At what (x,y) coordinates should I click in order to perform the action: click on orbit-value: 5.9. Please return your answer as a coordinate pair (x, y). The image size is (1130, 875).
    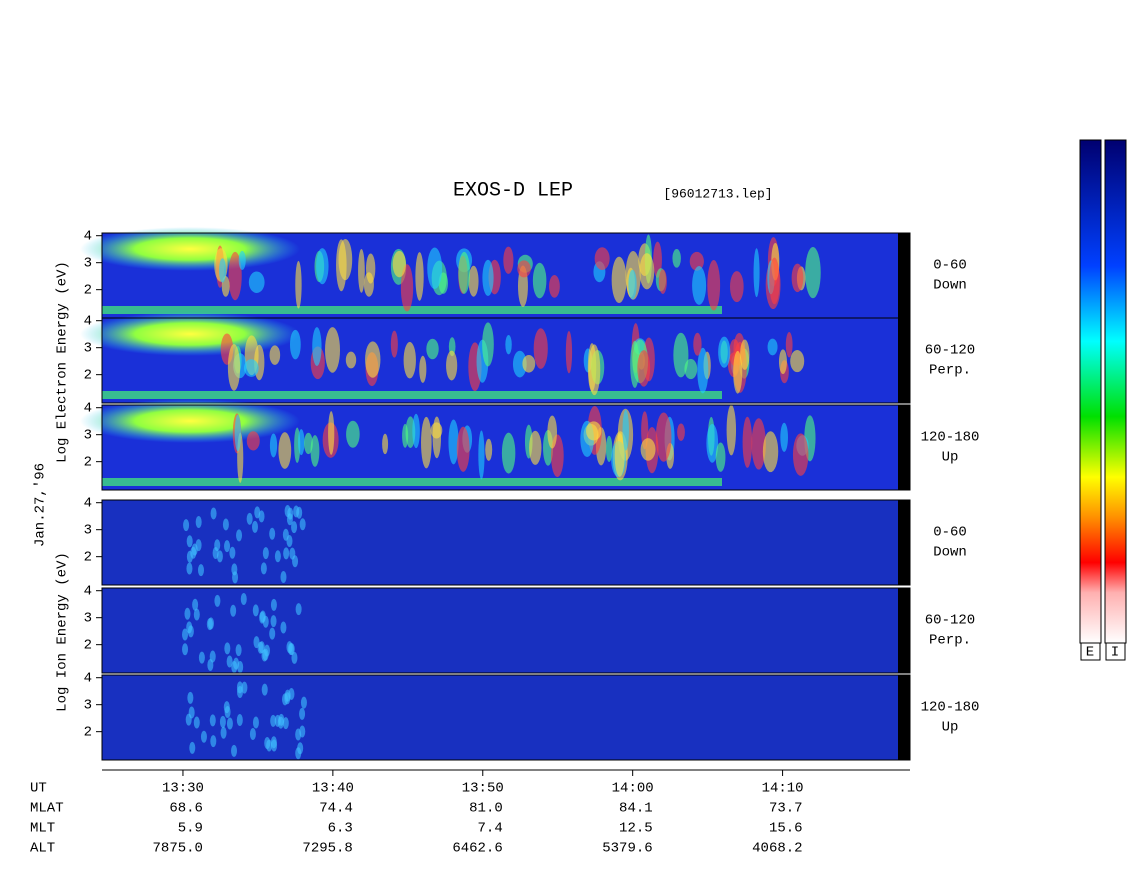
    Looking at the image, I should click on (190, 829).